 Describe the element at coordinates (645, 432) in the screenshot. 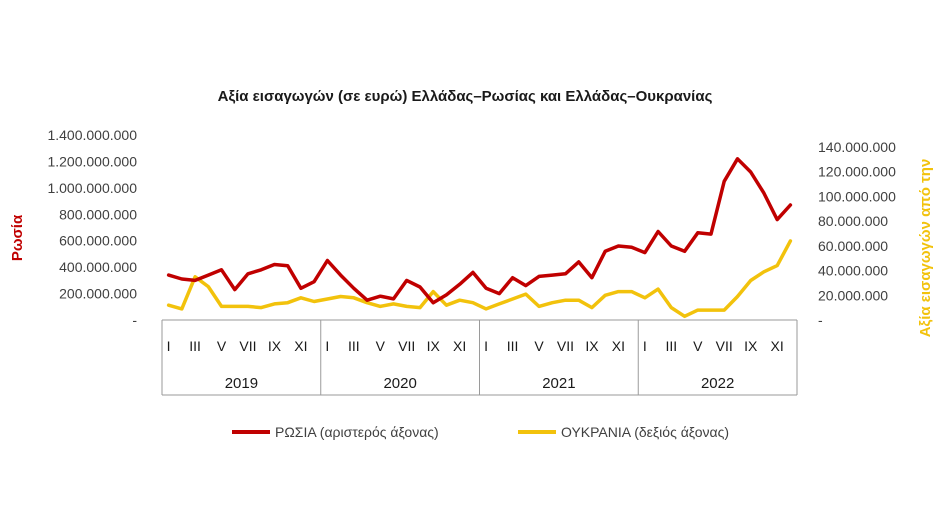

I see `legend-label-ukraine: ΟΥΚΡΑΝΙΑ (δεξιός άξονας)` at that location.